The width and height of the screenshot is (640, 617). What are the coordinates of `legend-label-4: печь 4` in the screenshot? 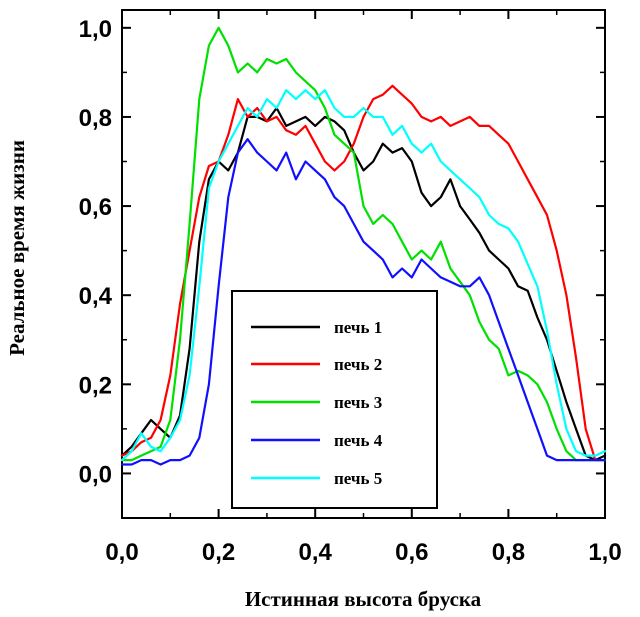 It's located at (358, 440).